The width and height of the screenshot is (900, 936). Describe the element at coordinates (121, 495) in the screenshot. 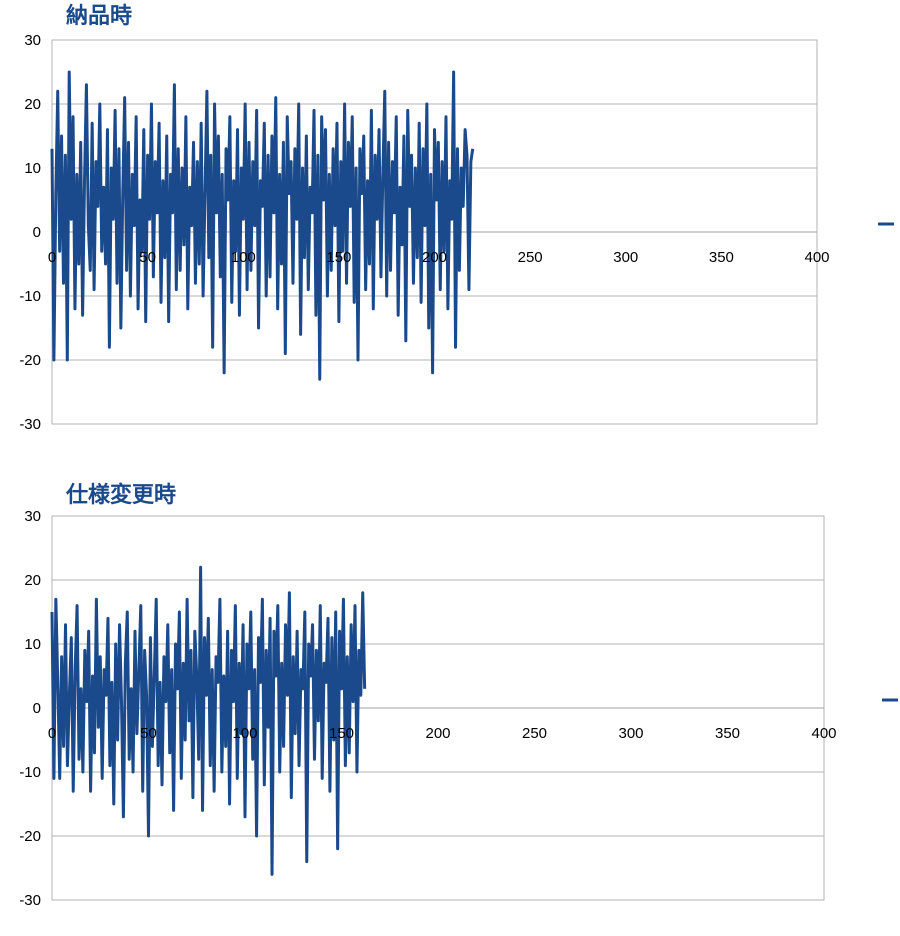

I see `chart-2-title: 仕様変更時` at that location.